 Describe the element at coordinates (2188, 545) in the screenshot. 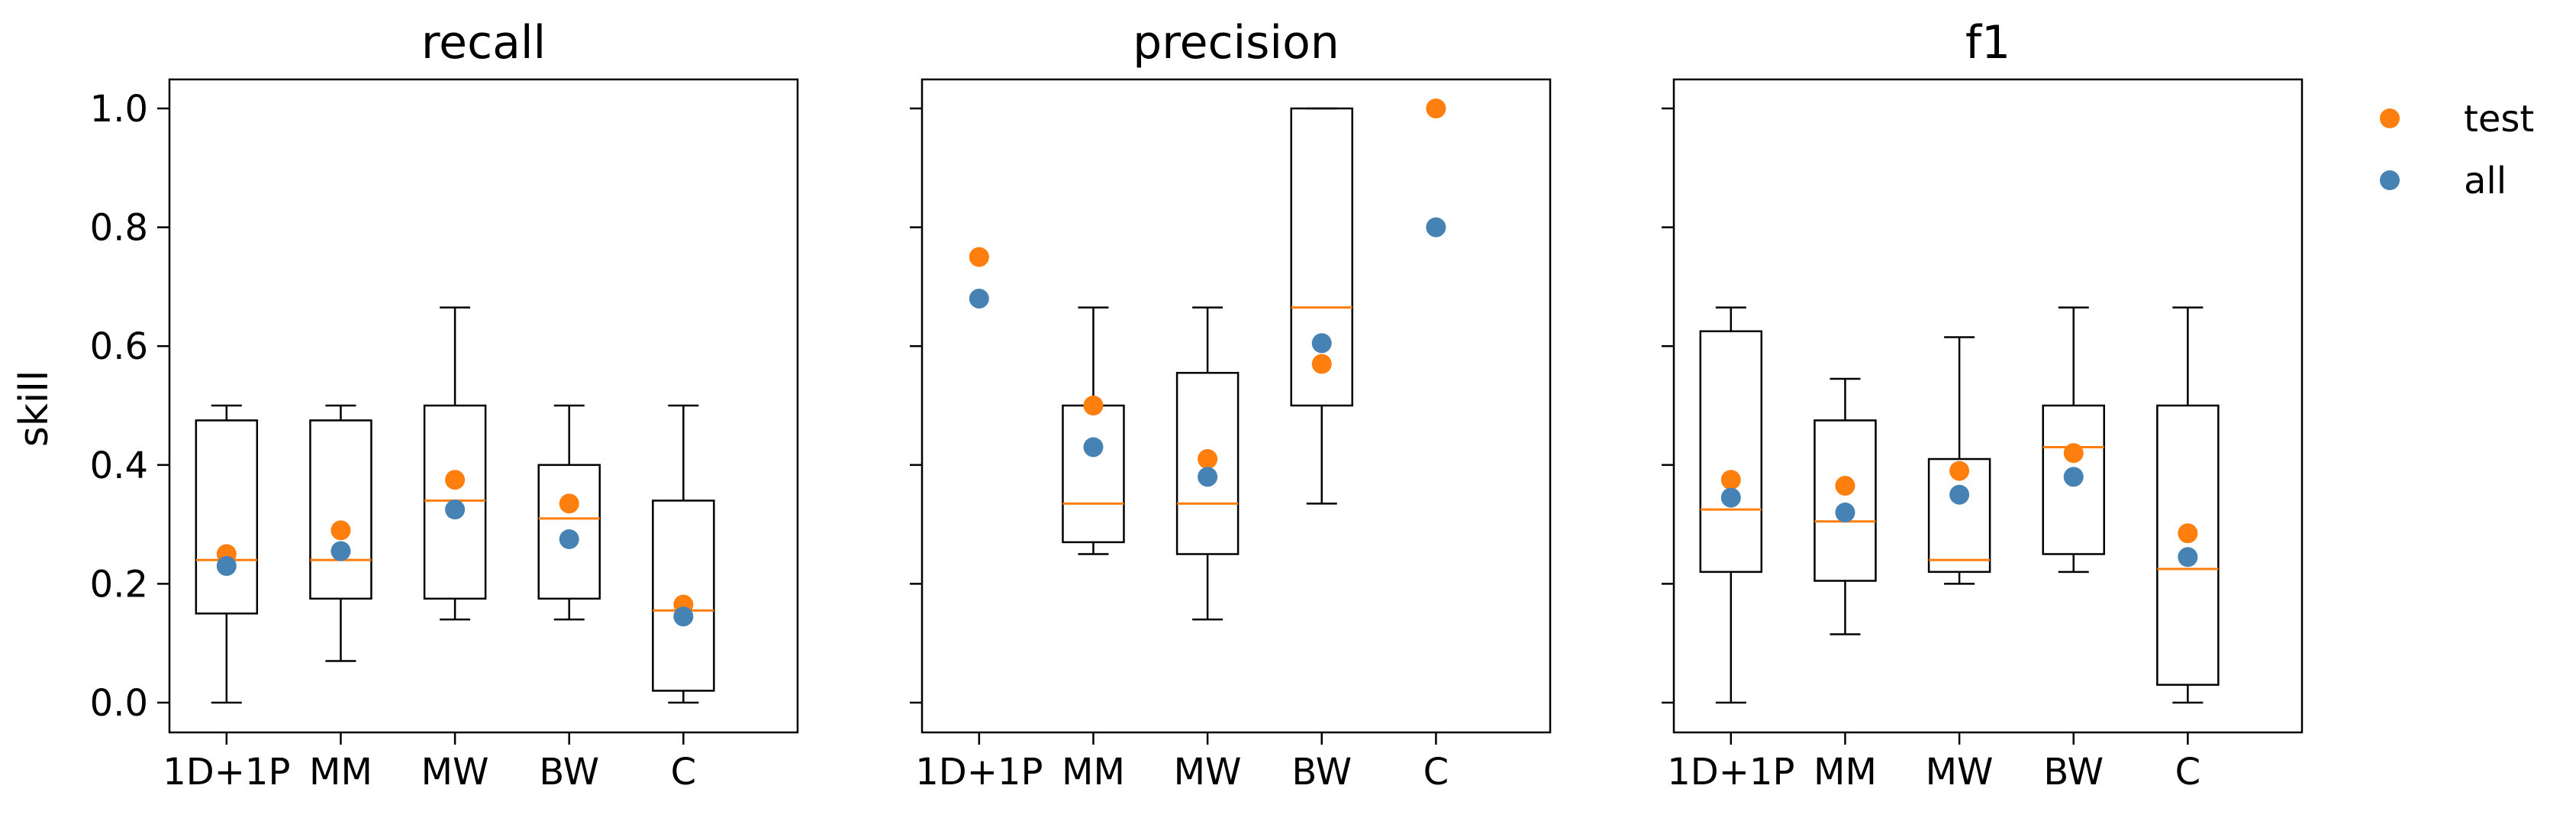

I see `box-f1-C-body` at that location.